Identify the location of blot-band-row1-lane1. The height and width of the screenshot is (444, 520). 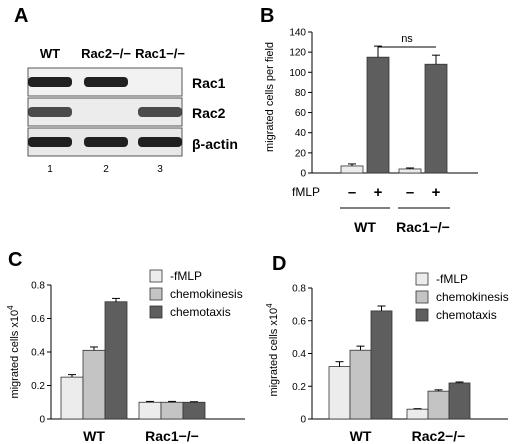
(50, 112).